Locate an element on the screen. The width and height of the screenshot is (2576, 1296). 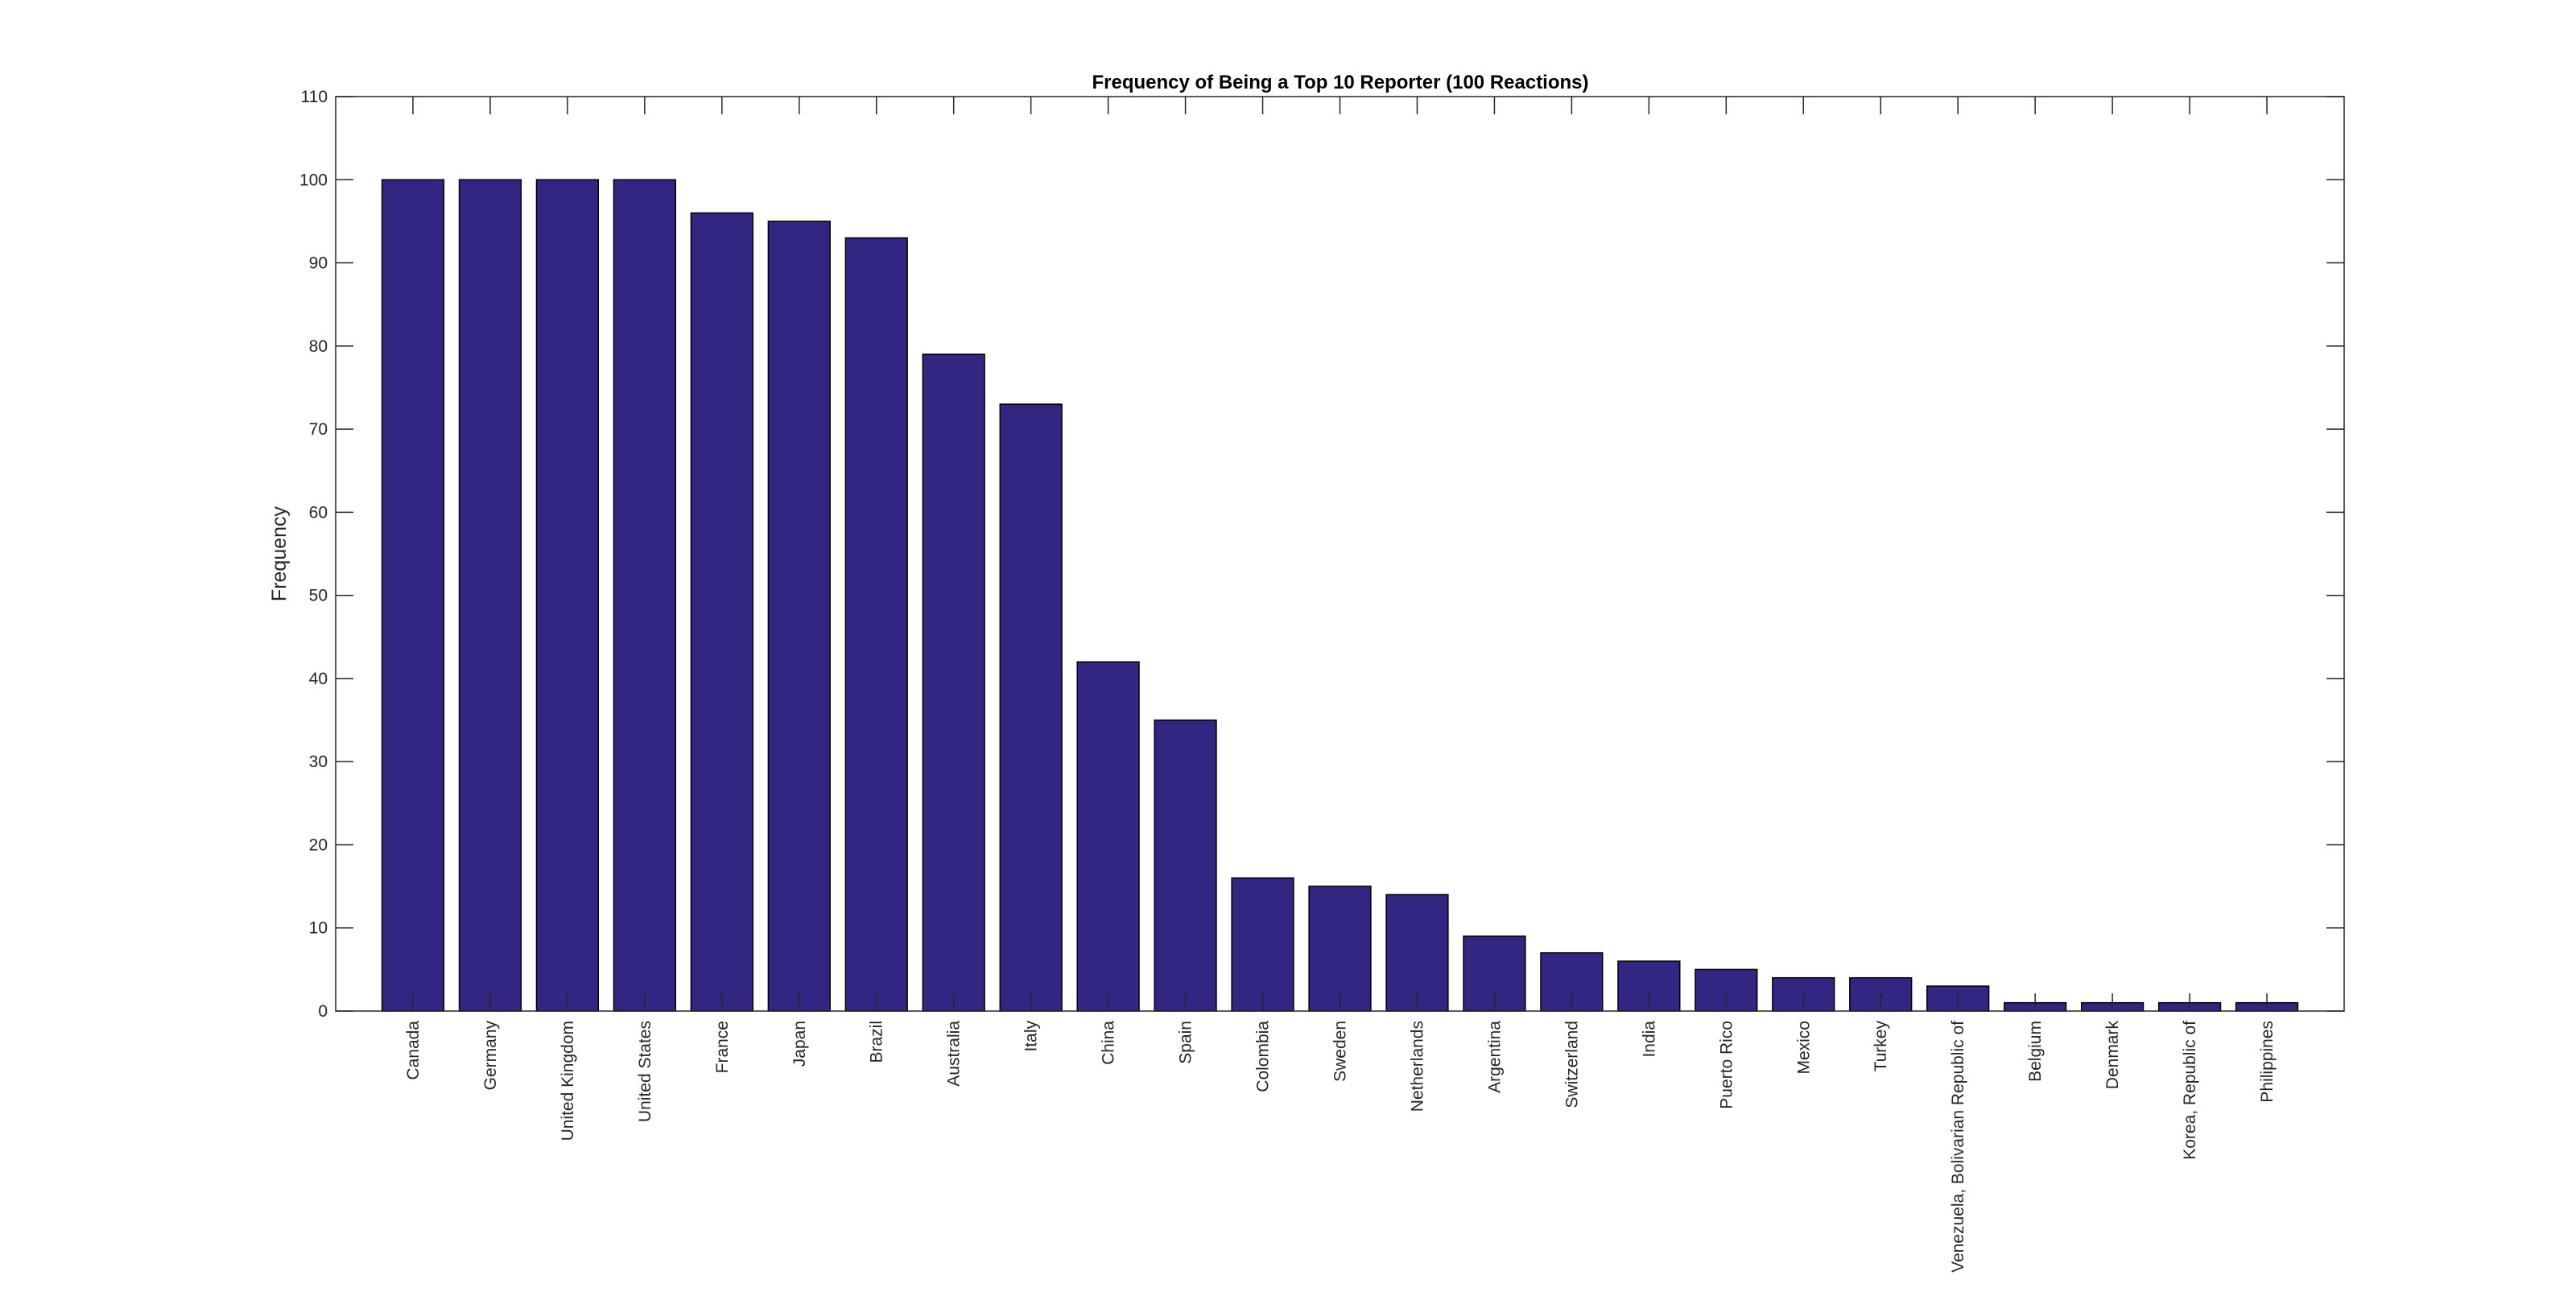
x-tick-label: Argentina is located at coordinates (1494, 1057).